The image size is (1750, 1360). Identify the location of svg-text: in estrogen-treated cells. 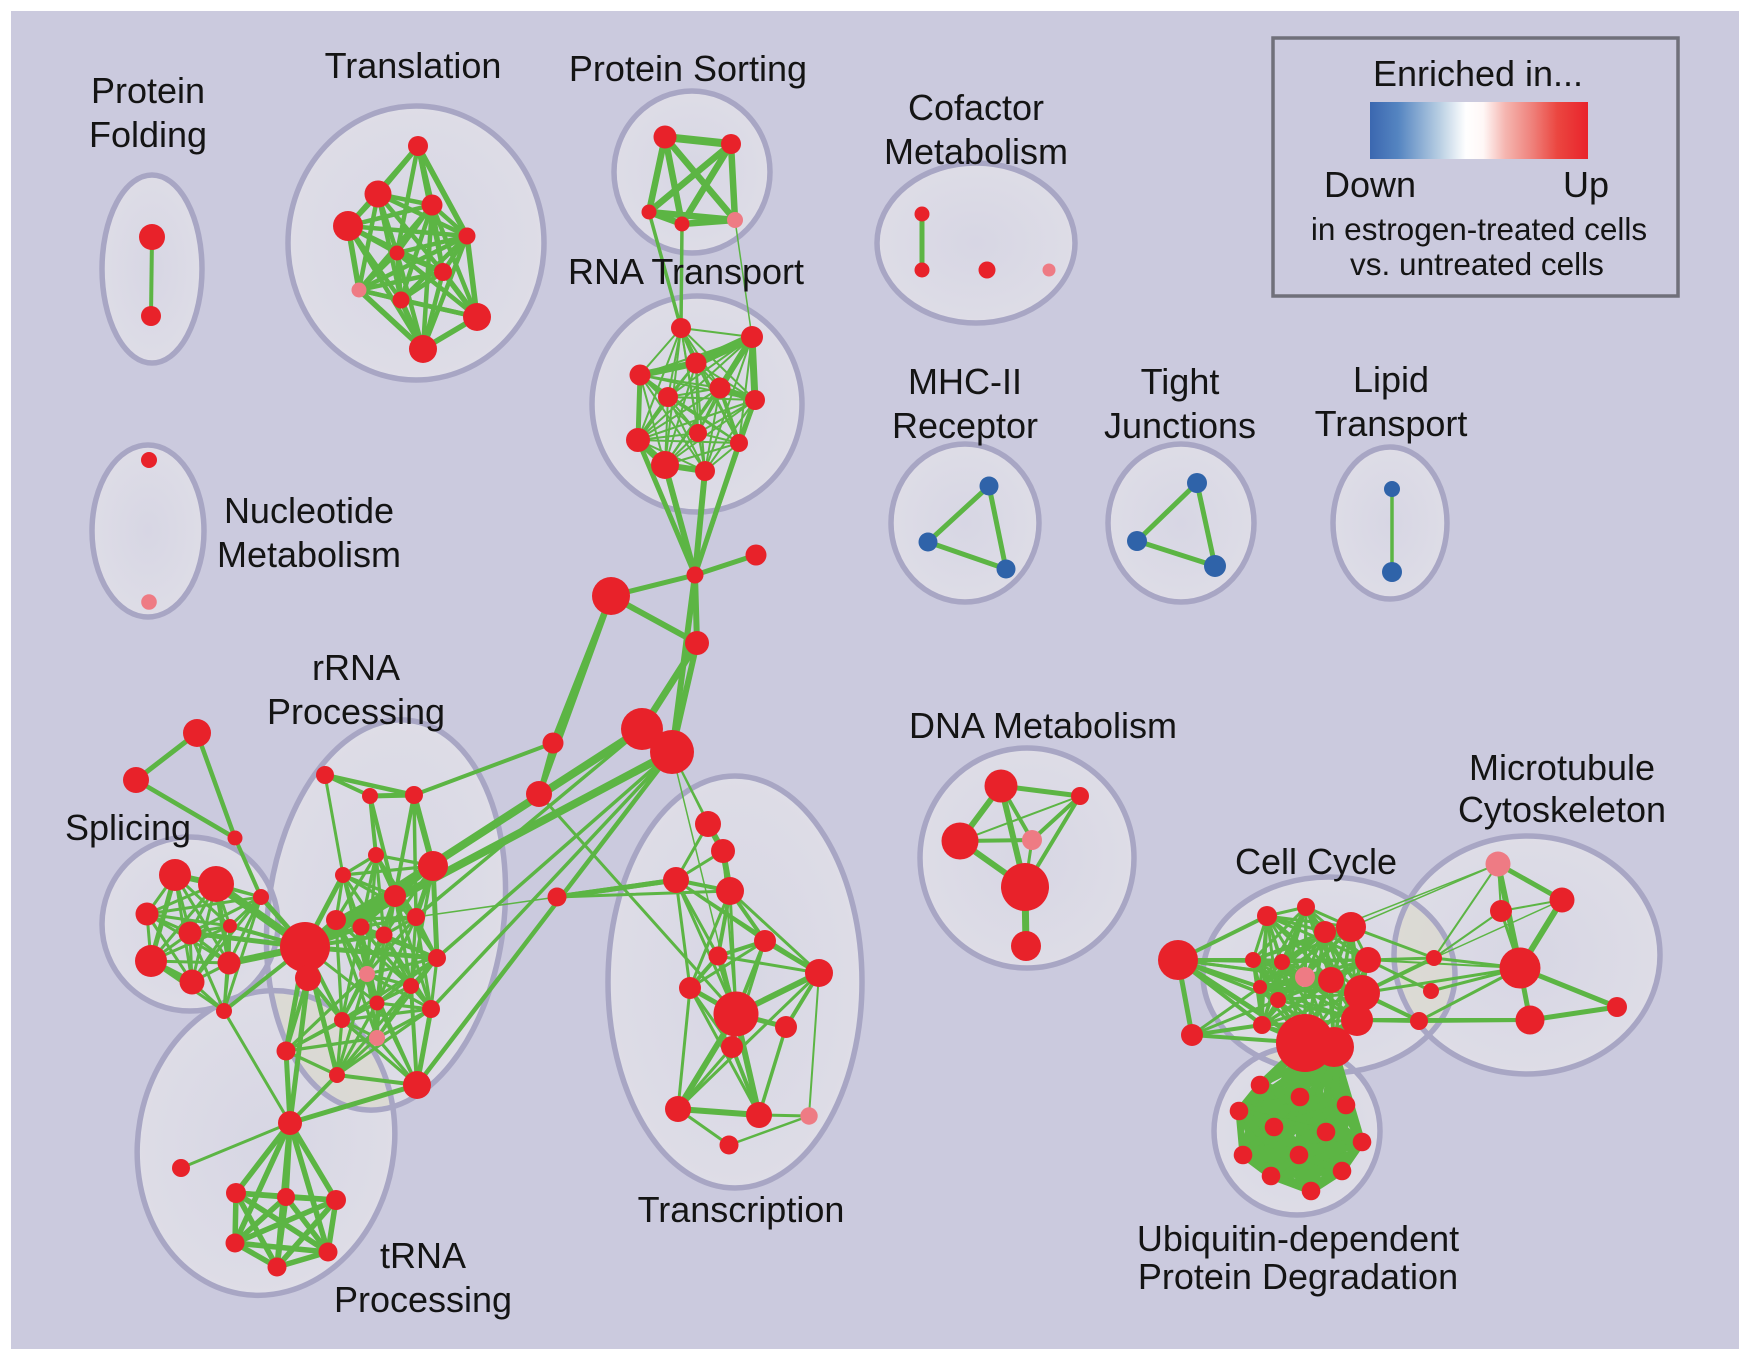
(1479, 229).